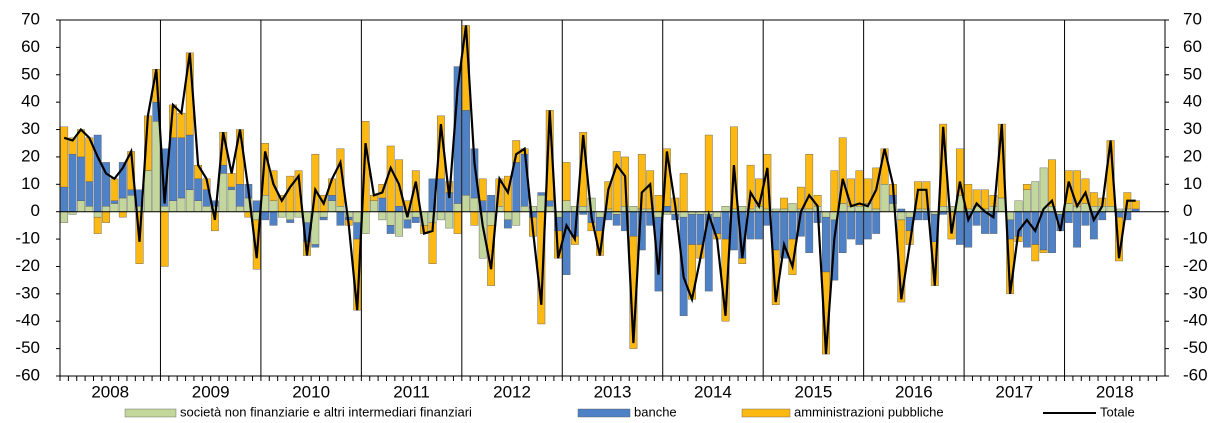  What do you see at coordinates (1192, 101) in the screenshot?
I see `y2-tick-label: 40` at bounding box center [1192, 101].